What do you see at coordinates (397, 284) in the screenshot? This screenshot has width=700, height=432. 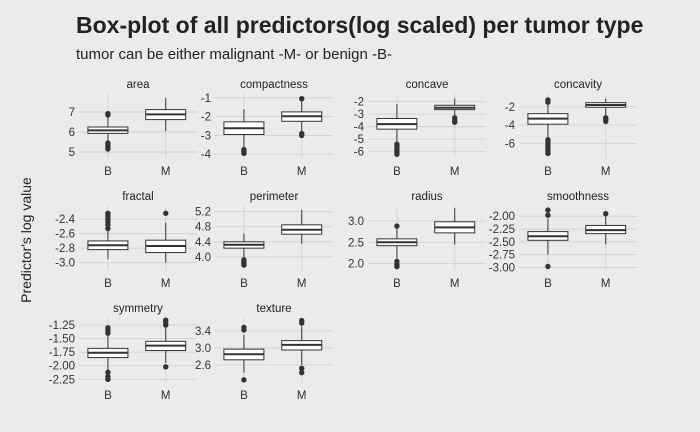 I see `x-tick-label-radius-B: B` at bounding box center [397, 284].